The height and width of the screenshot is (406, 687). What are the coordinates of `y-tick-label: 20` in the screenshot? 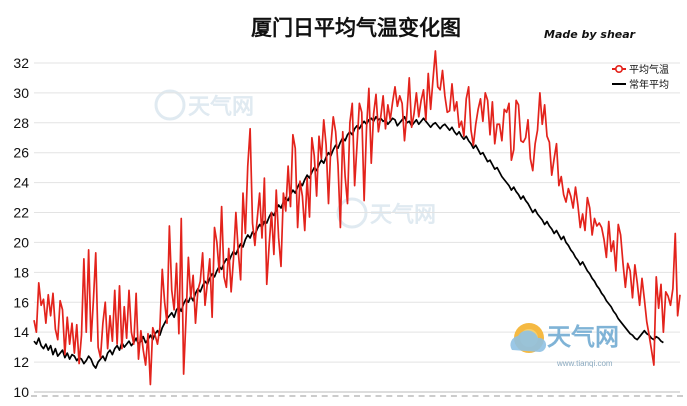 It's located at (21, 242).